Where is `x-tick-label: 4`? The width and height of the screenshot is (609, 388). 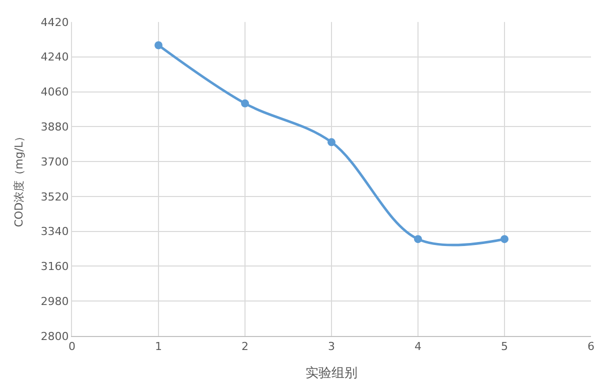
x-tick-label: 4 is located at coordinates (418, 347).